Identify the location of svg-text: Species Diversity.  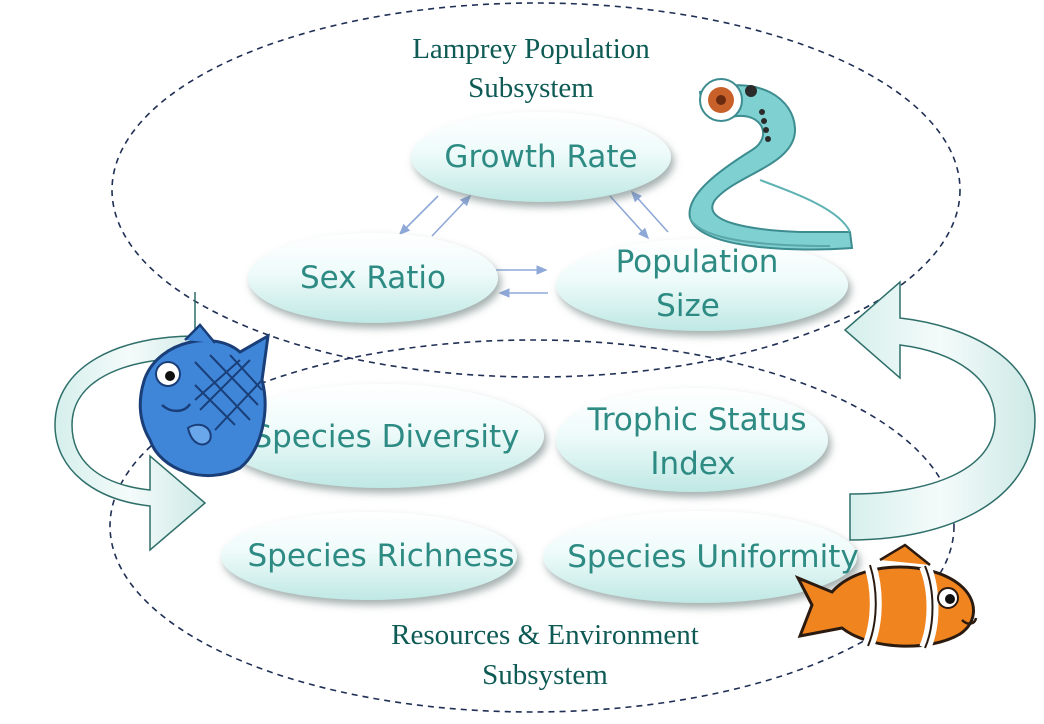
(385, 437).